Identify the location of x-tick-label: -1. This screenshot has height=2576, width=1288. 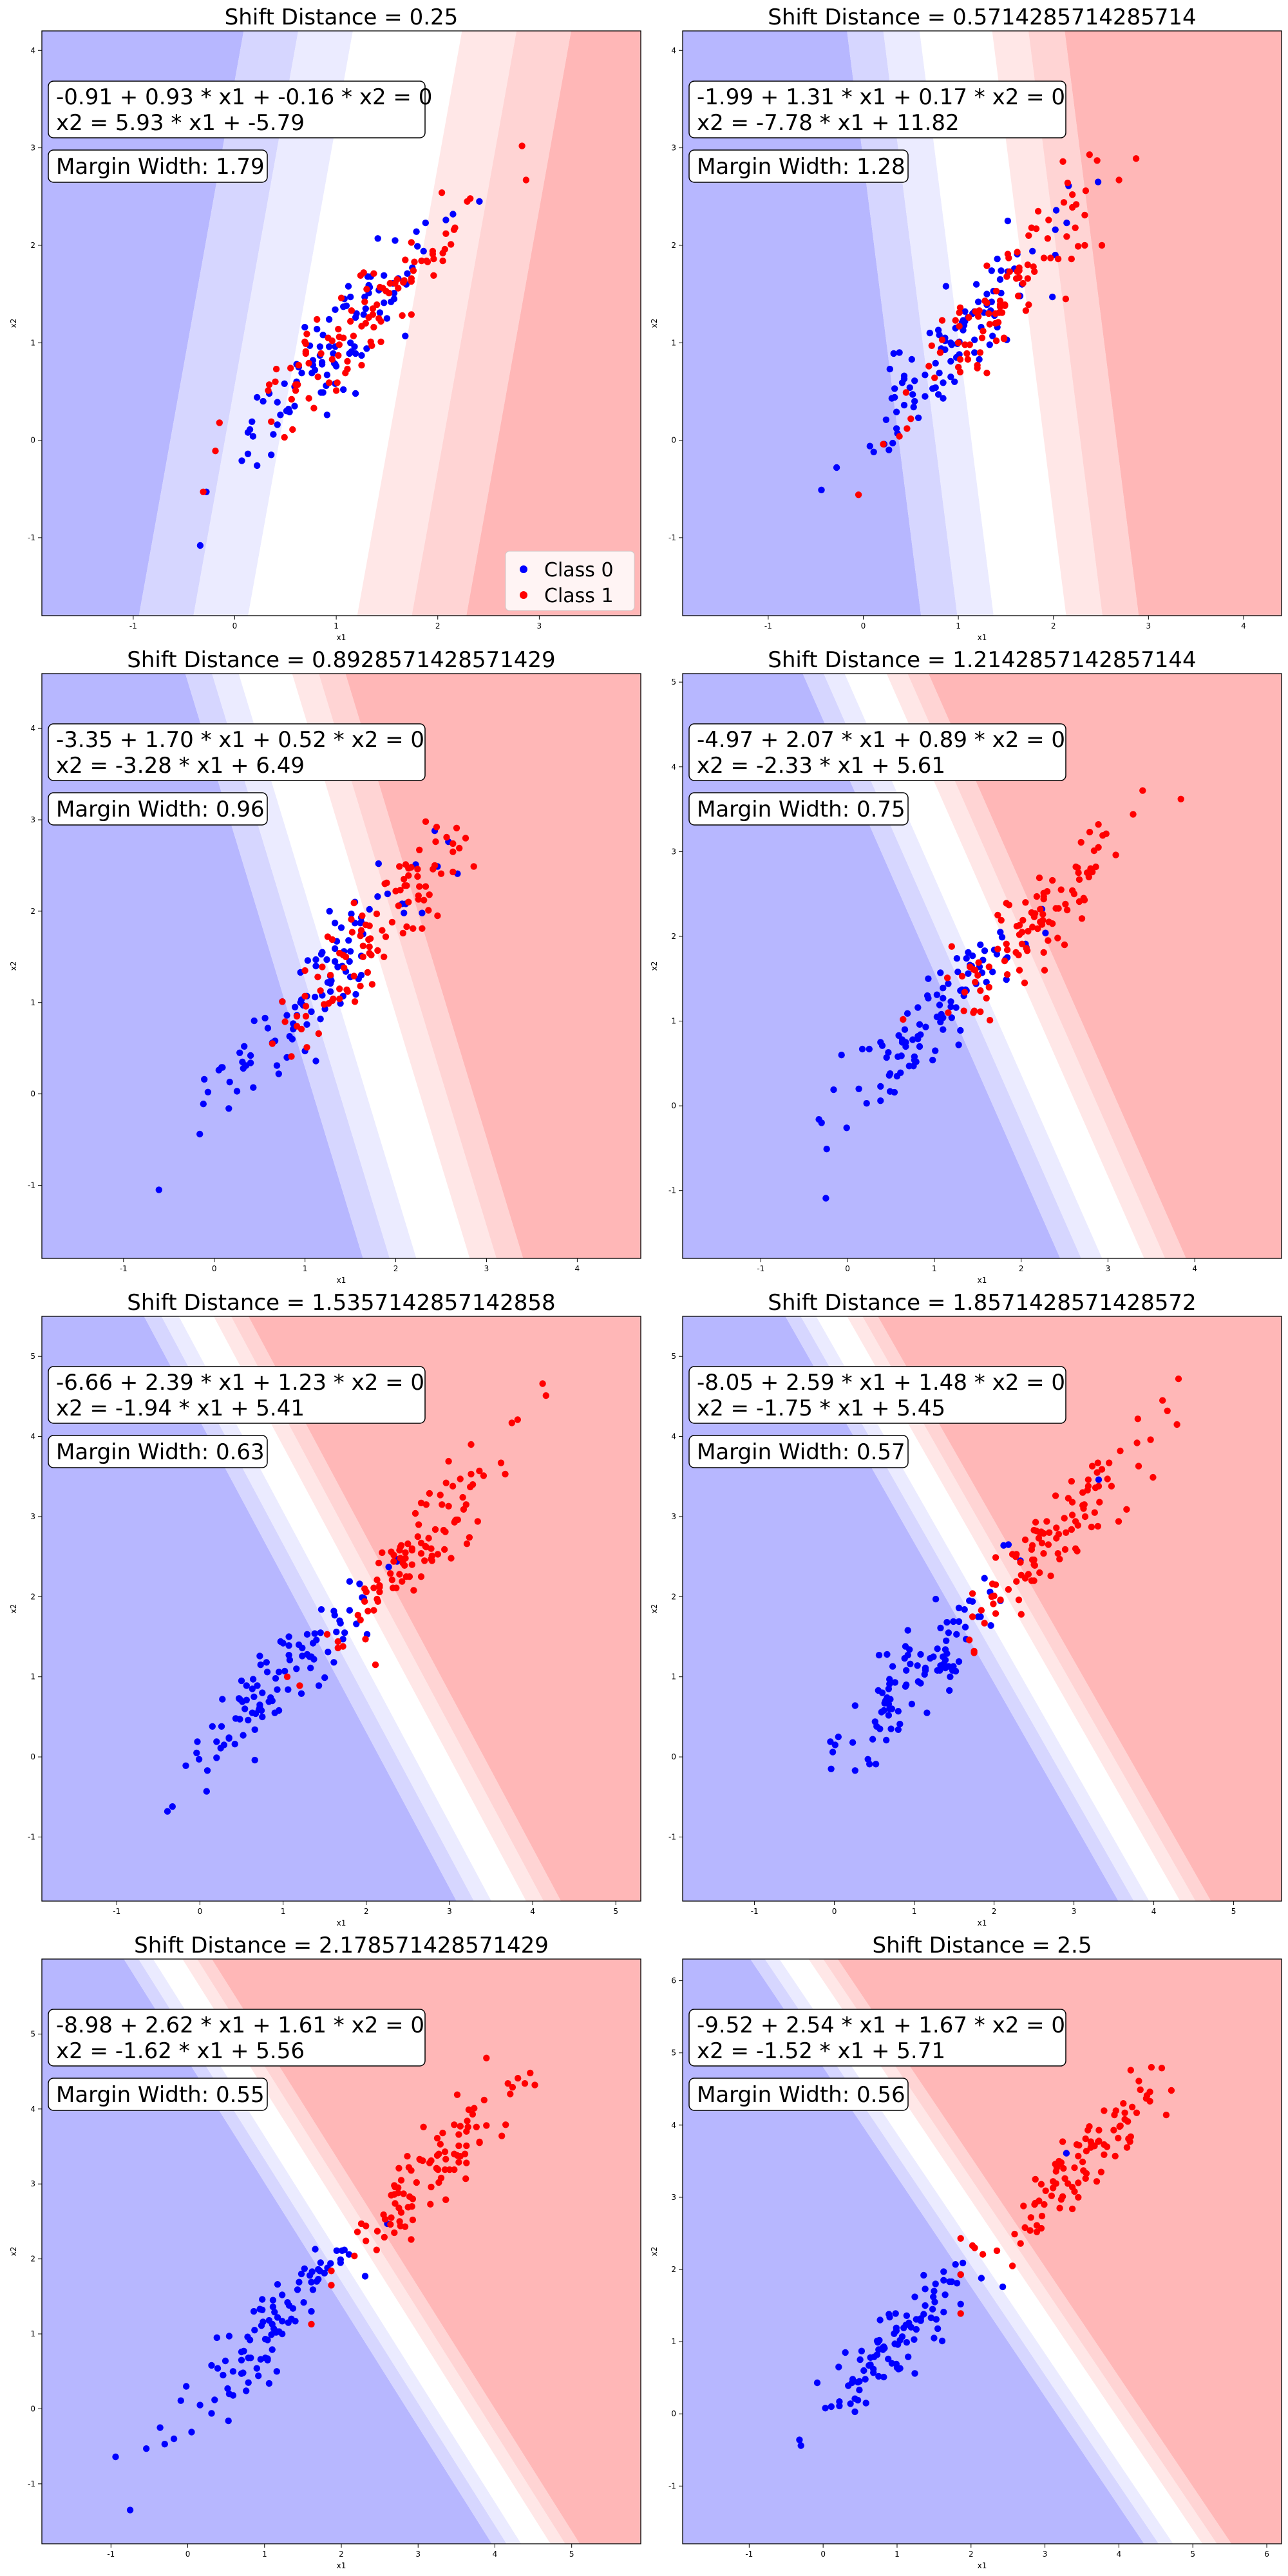
(768, 625).